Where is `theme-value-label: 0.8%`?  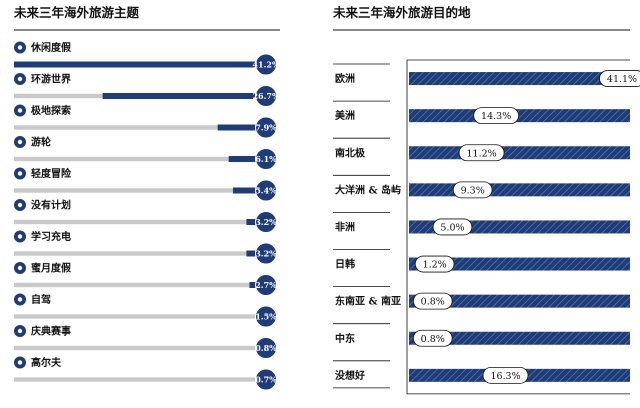 theme-value-label: 0.8% is located at coordinates (266, 348).